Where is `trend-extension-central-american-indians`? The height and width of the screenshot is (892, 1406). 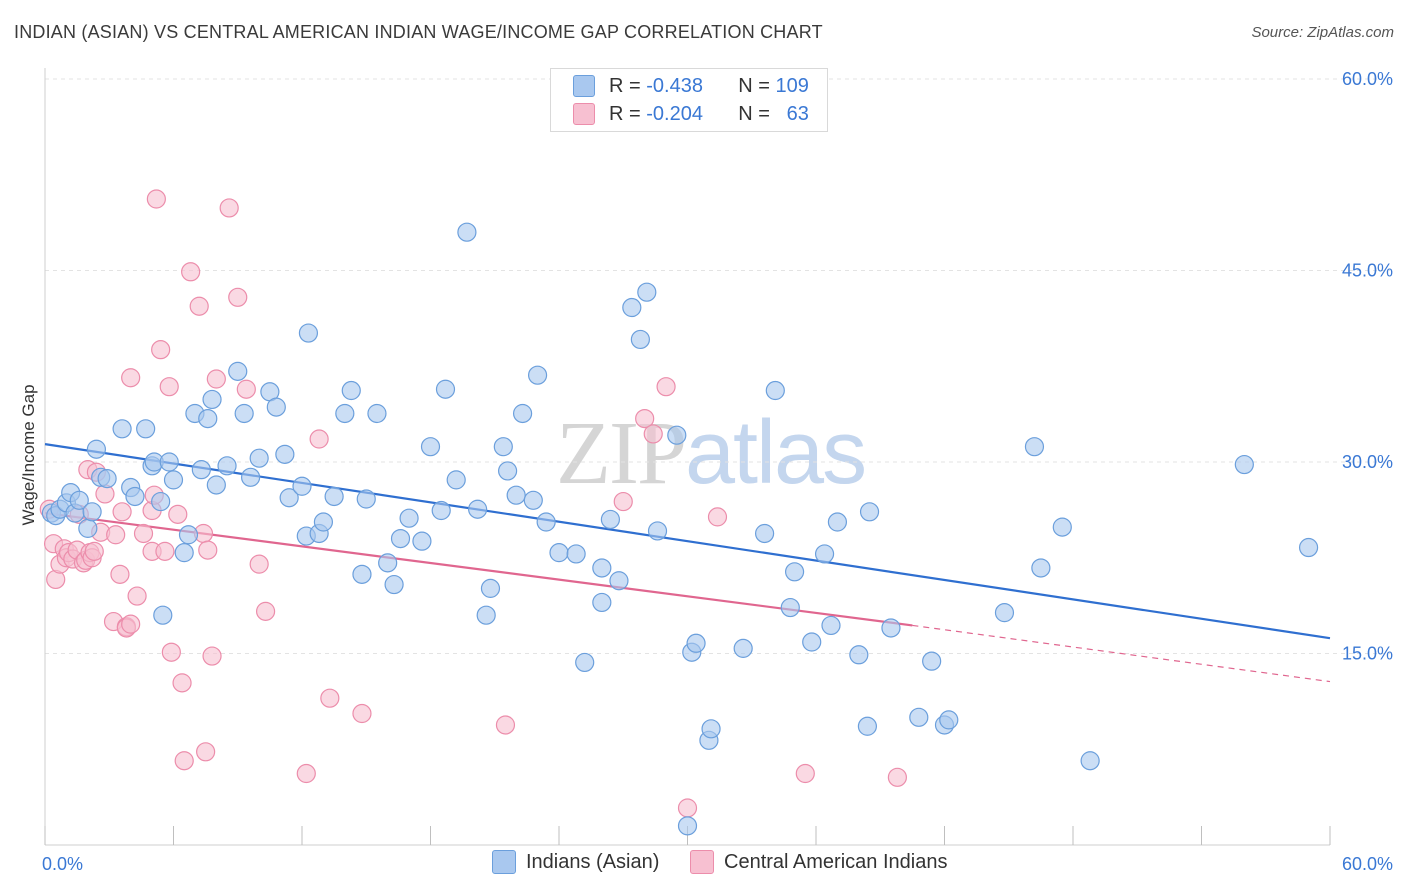
trend-extension-central-american-indians is located at coordinates (1121, 653).